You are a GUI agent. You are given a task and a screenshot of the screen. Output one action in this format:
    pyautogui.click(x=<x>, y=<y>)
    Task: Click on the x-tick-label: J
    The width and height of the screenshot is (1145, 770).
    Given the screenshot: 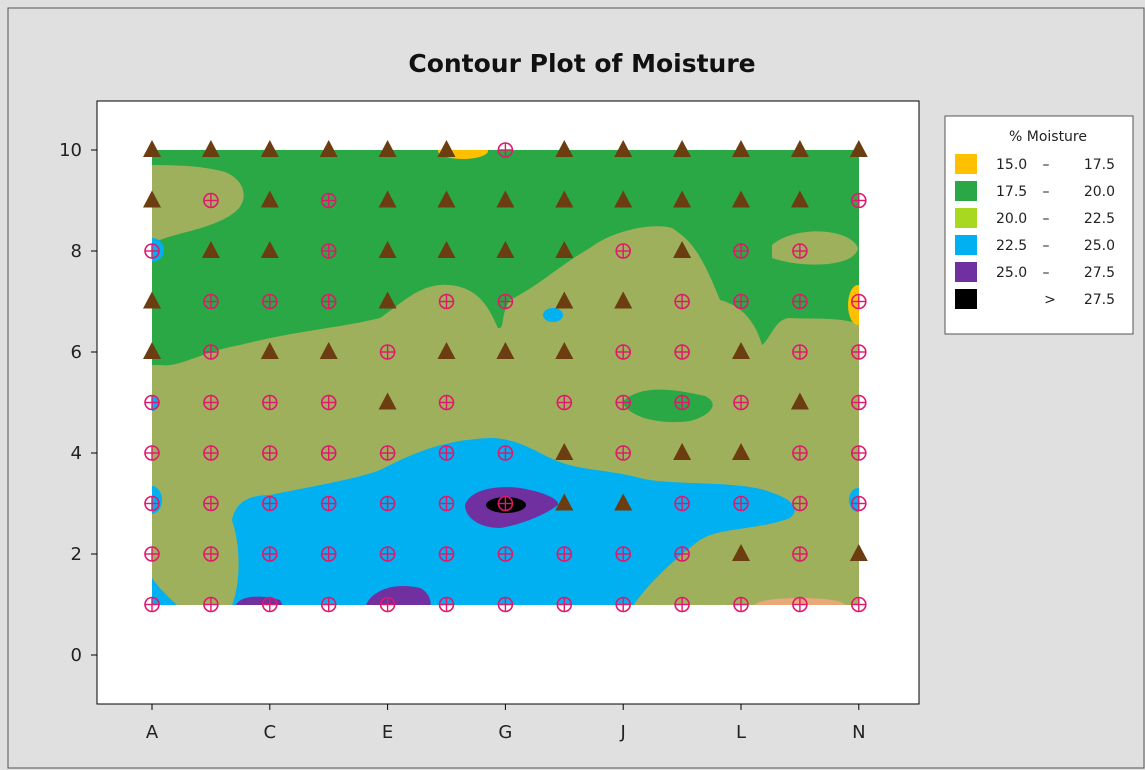 What is the action you would take?
    pyautogui.click(x=623, y=732)
    